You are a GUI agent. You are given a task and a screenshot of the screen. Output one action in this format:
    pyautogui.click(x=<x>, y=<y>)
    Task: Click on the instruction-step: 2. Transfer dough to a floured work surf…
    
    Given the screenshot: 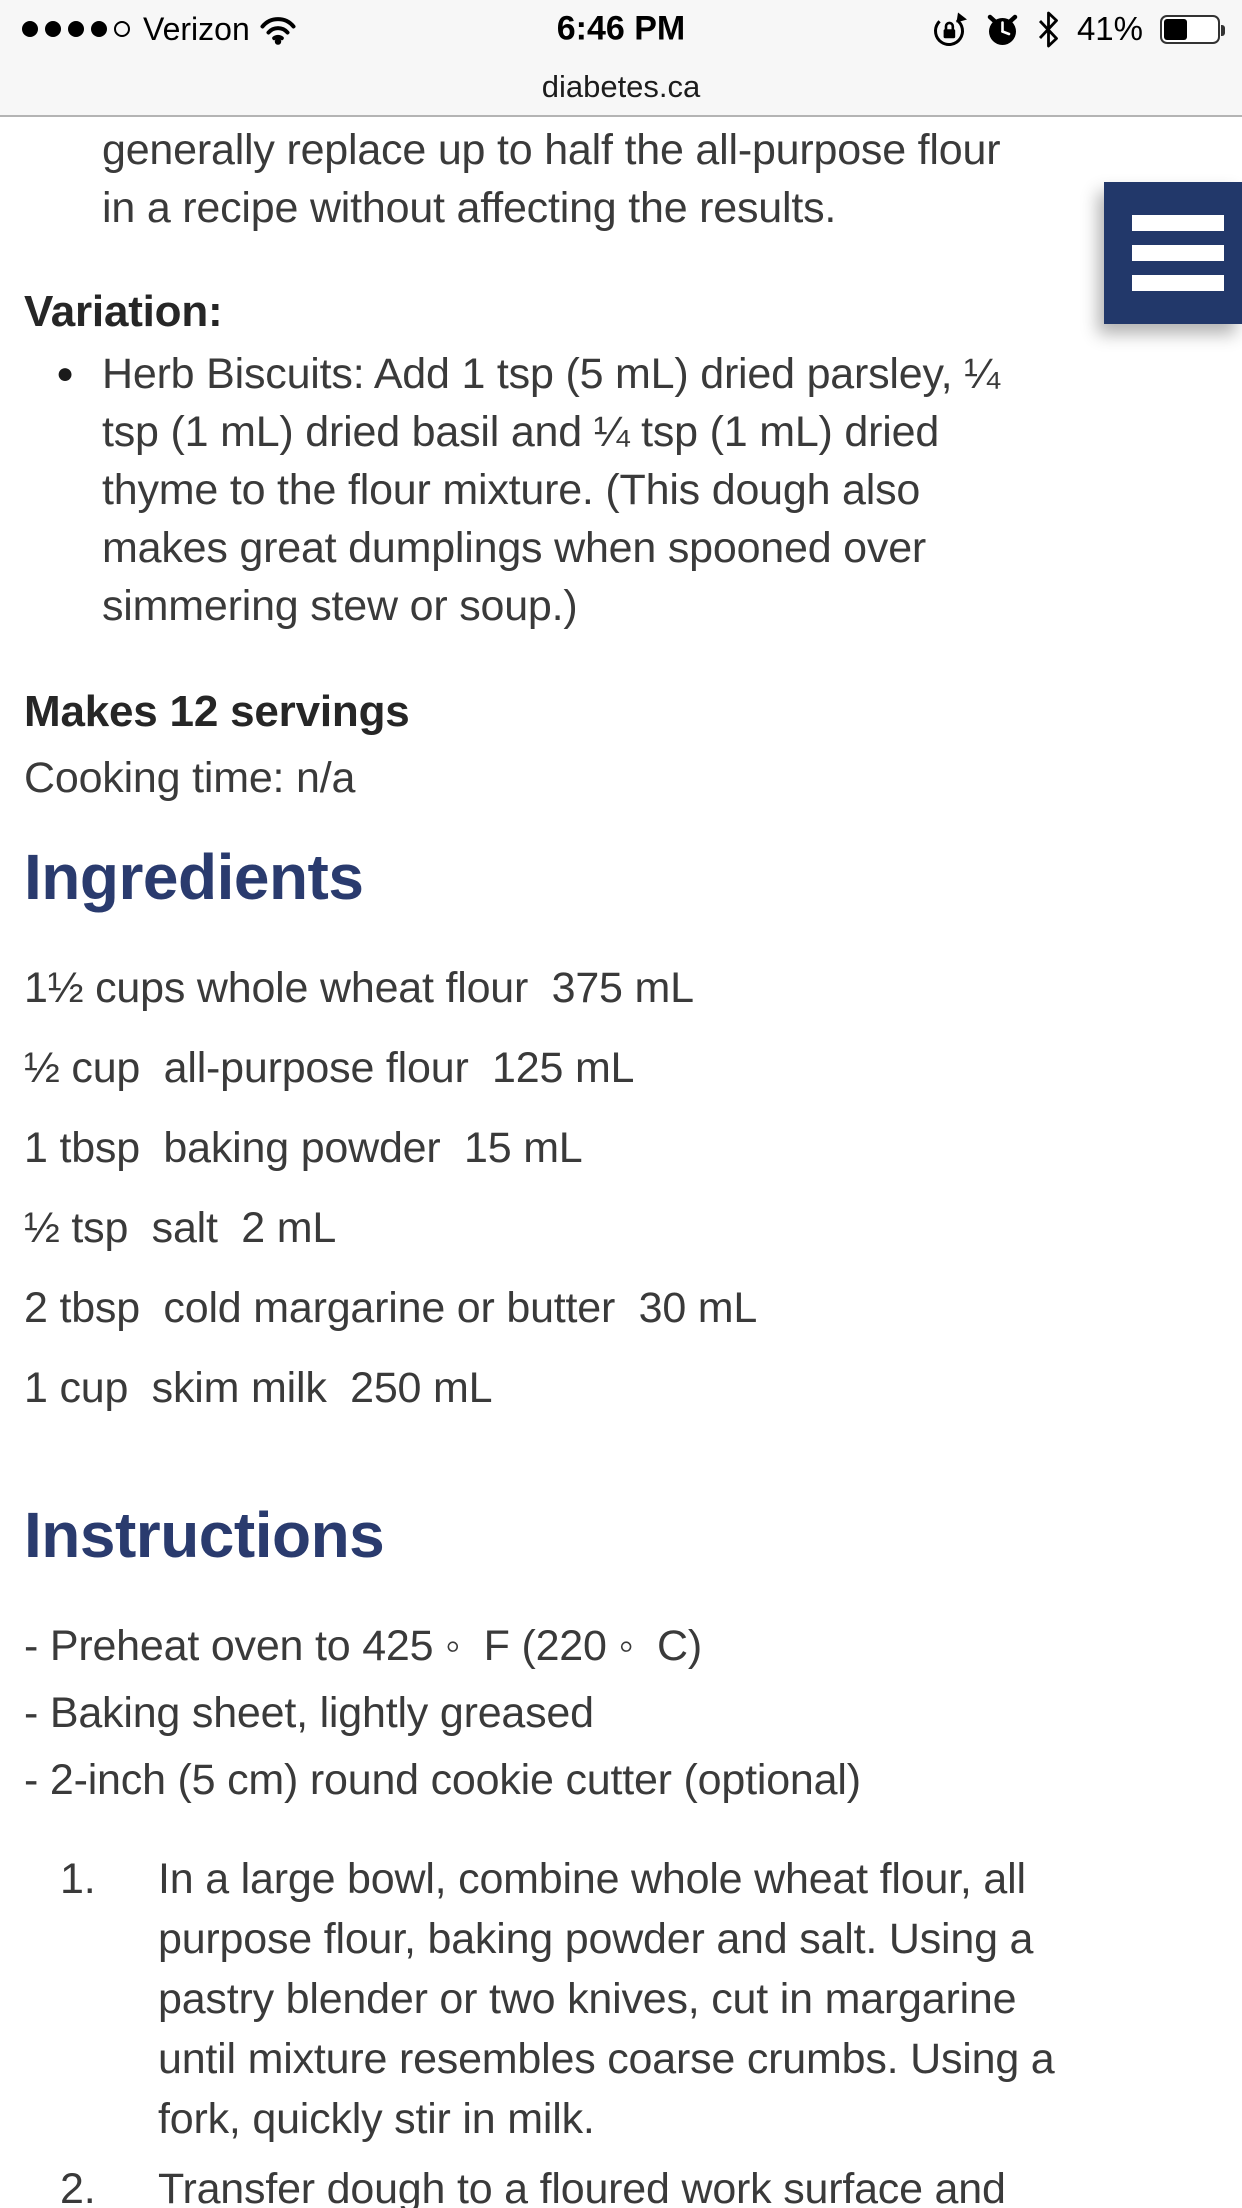 What is the action you would take?
    pyautogui.click(x=626, y=2183)
    